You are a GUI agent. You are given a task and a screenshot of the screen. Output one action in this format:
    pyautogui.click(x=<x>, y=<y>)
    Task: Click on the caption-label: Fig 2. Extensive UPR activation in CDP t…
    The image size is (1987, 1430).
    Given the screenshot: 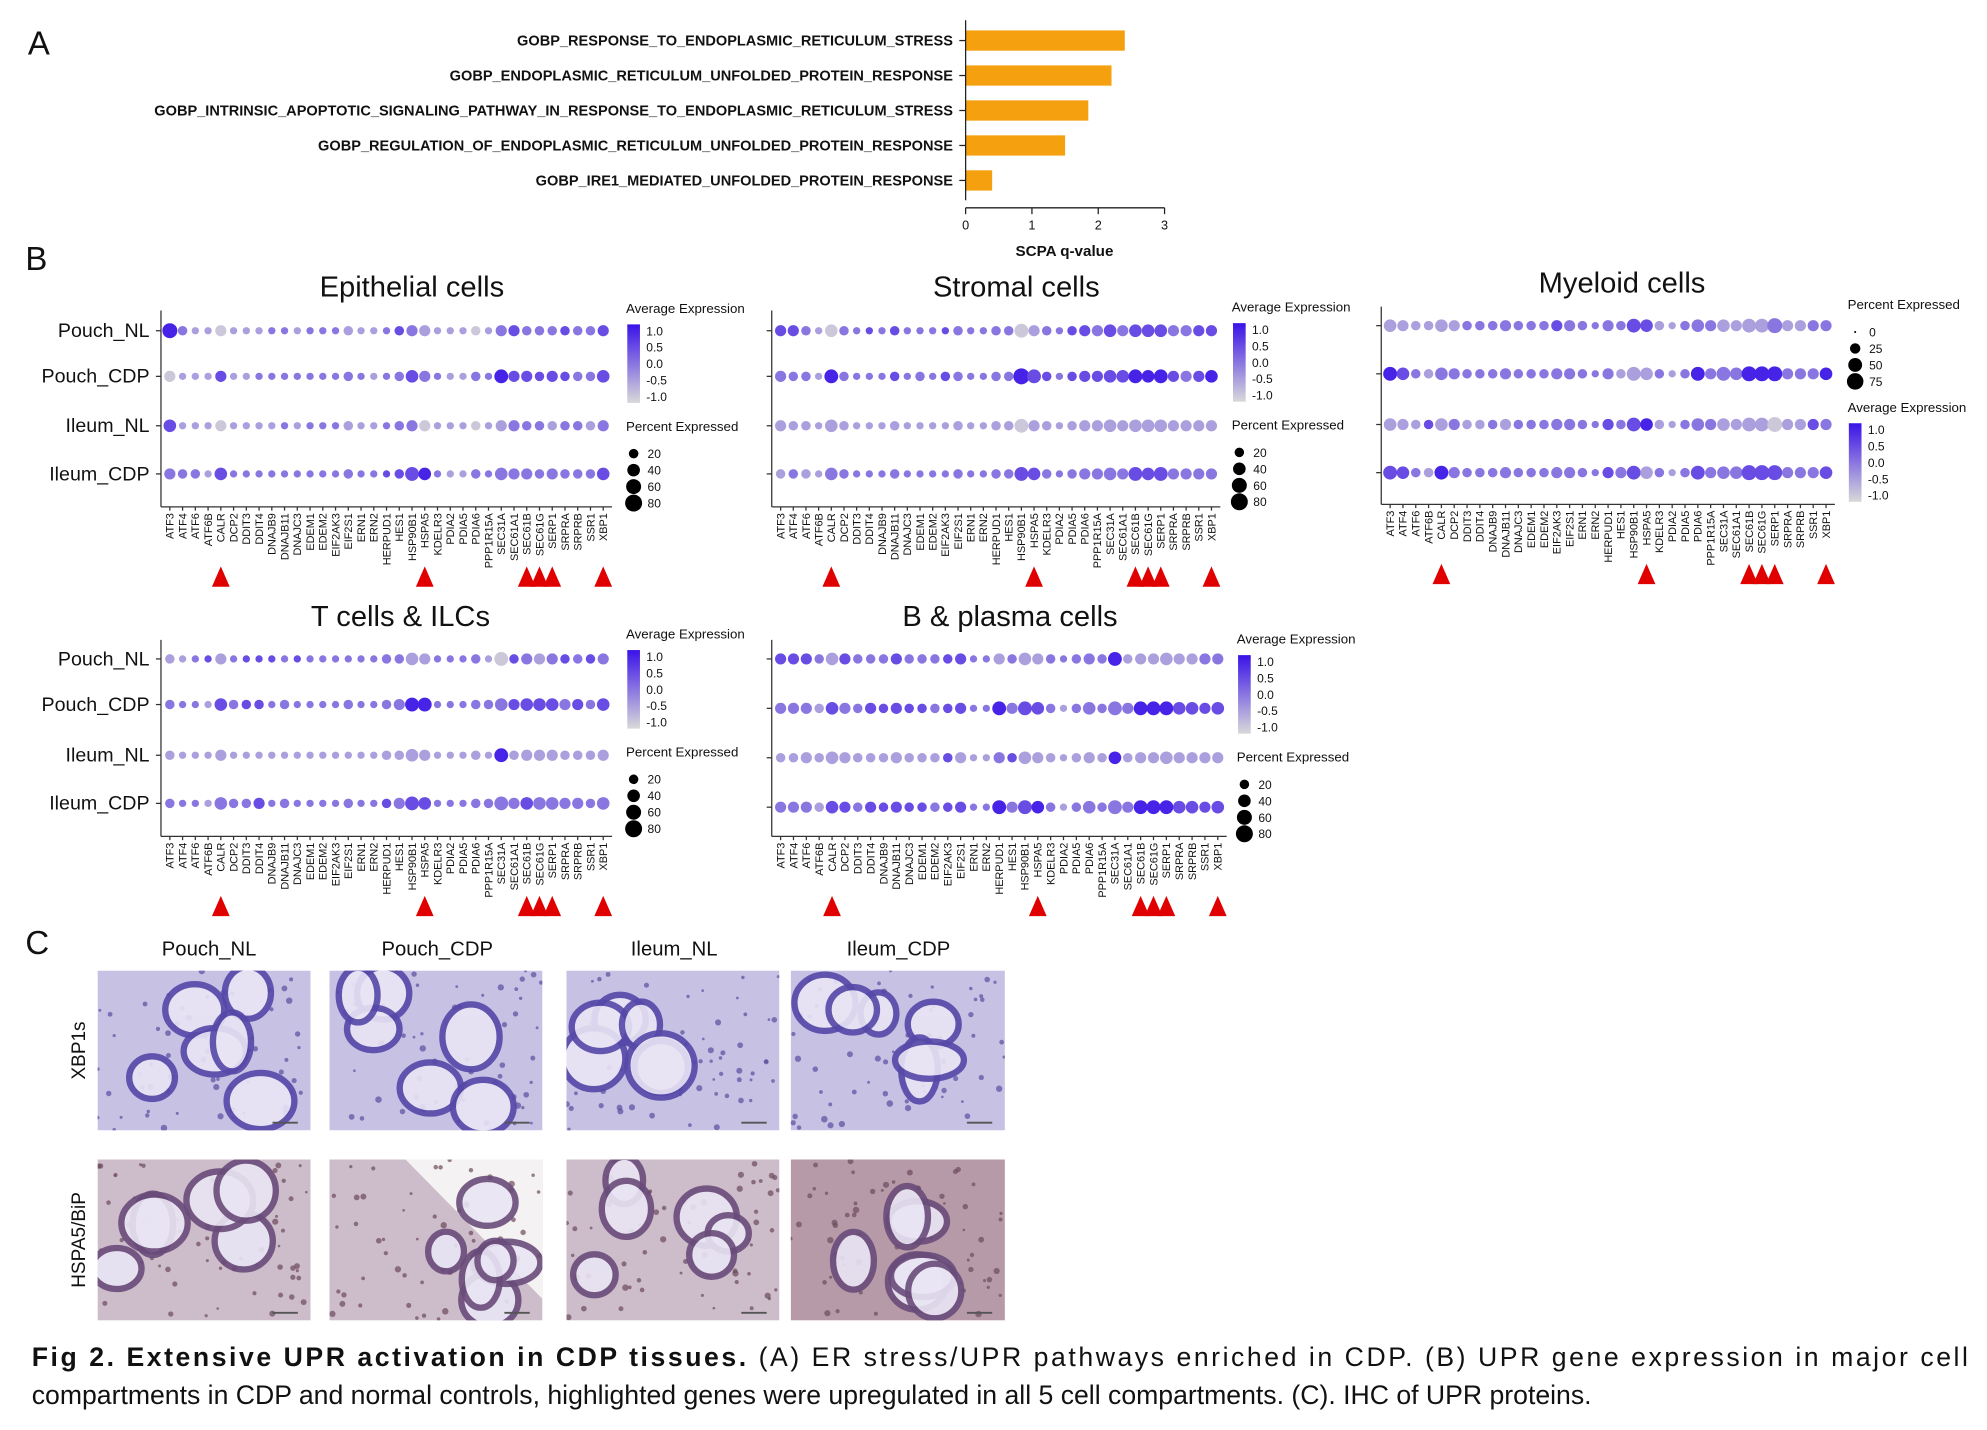 What is the action you would take?
    pyautogui.click(x=389, y=1357)
    